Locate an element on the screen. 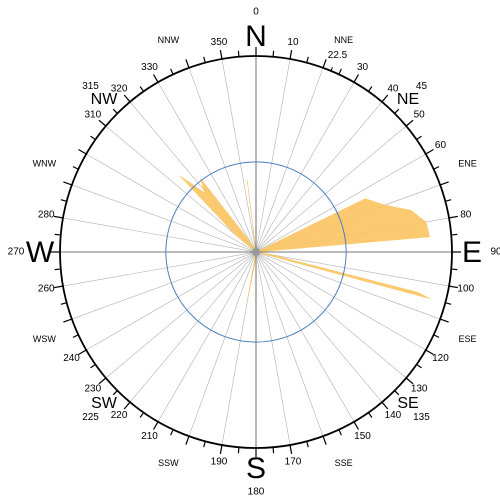  degree-label: 270 is located at coordinates (16, 252).